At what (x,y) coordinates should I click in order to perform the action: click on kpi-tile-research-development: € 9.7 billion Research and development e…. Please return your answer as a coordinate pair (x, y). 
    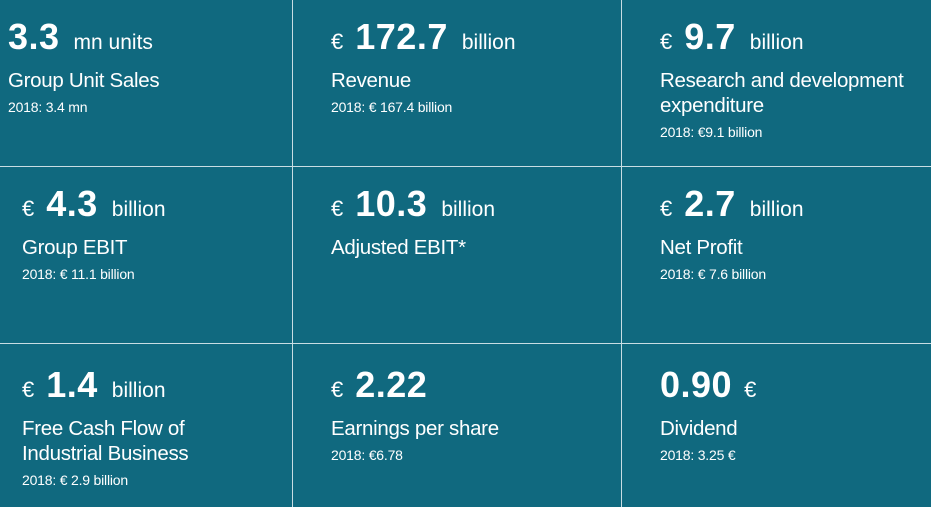
    Looking at the image, I should click on (776, 83).